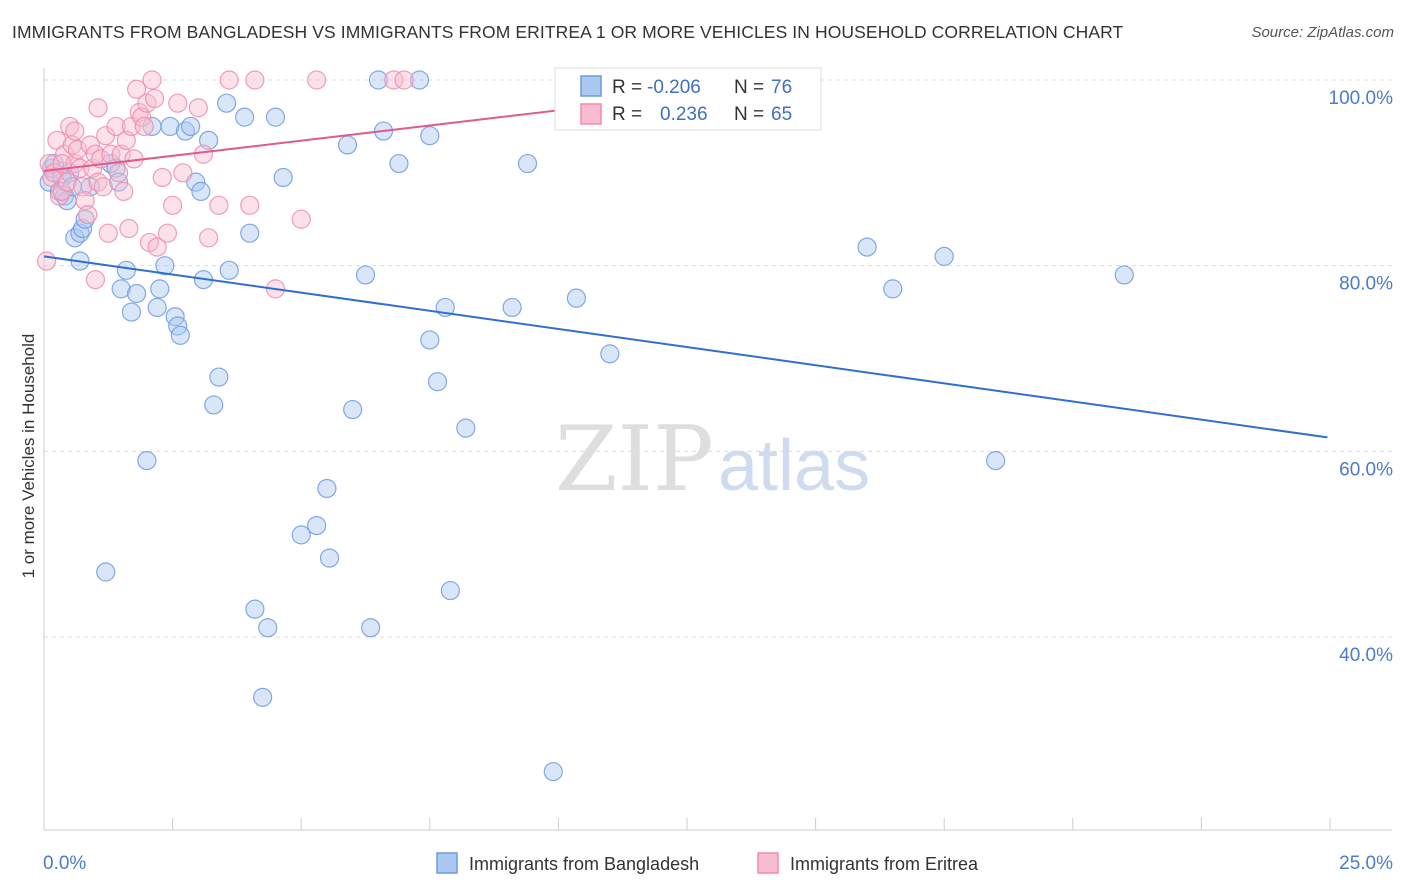  Describe the element at coordinates (64, 863) in the screenshot. I see `x-tick-label-0: 0.0%` at that location.